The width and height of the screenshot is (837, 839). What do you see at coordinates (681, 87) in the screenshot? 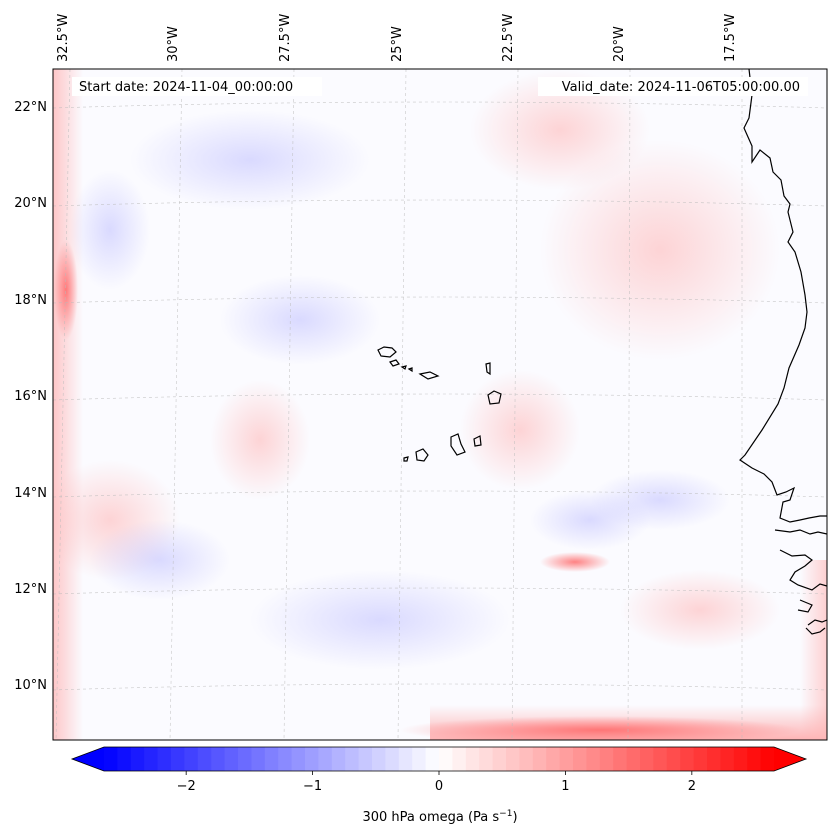
I see `valid-date-label: Valid_date: 2024-11-06T05:00:00.00` at bounding box center [681, 87].